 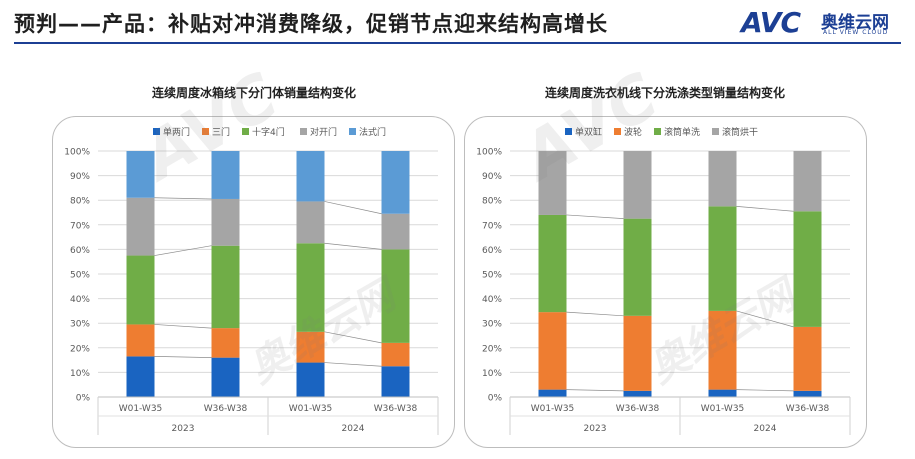 I want to click on legend-label: 波轮, so click(x=633, y=132).